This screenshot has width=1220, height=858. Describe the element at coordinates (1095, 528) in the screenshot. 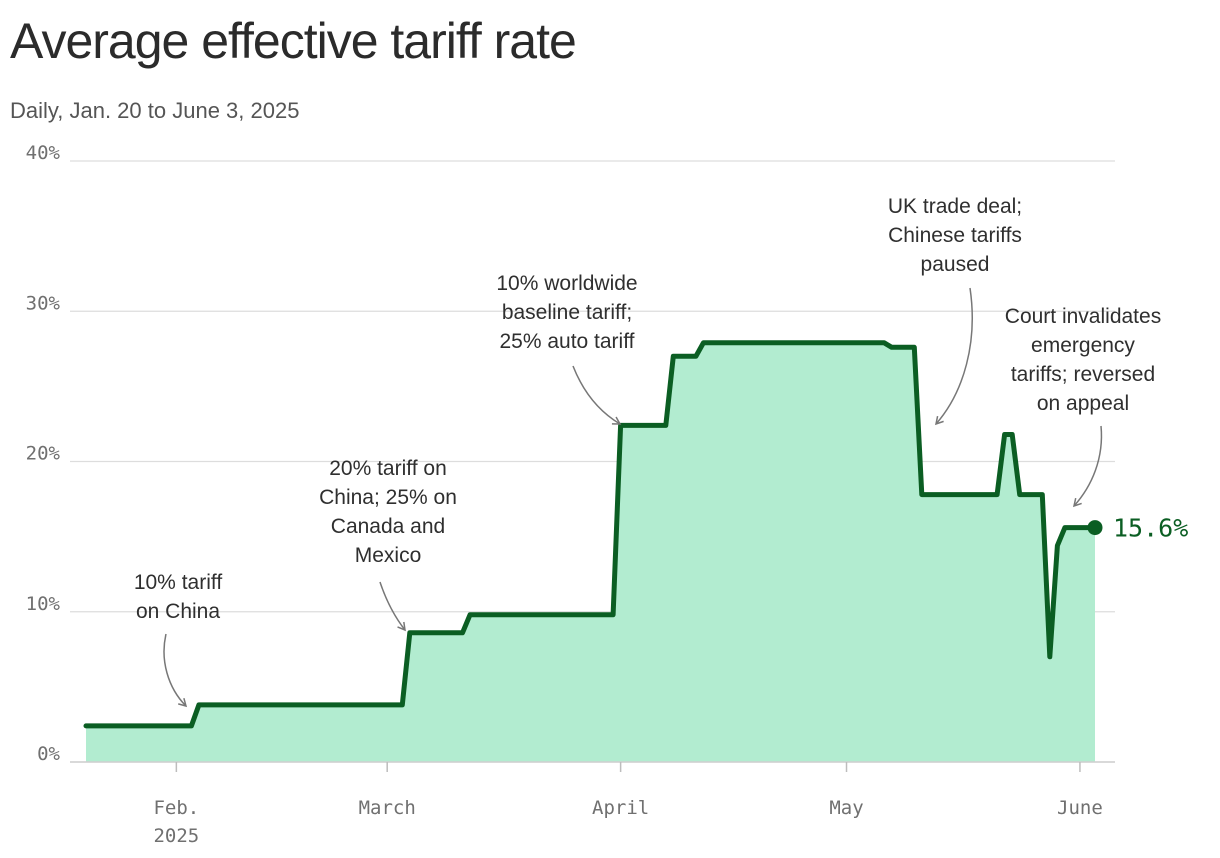

I see `end-point-marker` at that location.